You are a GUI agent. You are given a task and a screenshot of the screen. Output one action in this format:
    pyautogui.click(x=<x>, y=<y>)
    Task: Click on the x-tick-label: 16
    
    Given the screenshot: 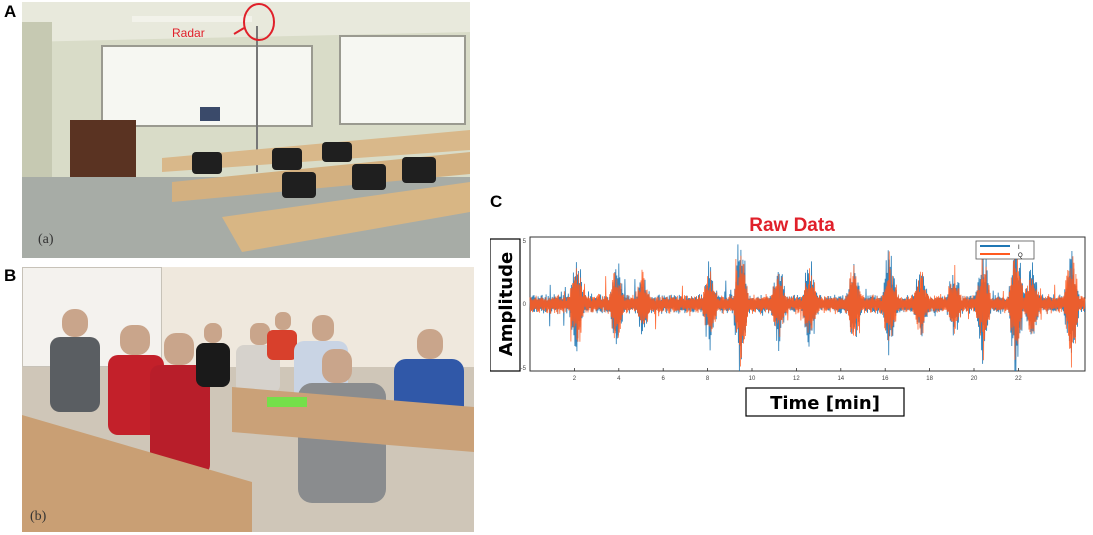 What is the action you would take?
    pyautogui.click(x=885, y=379)
    